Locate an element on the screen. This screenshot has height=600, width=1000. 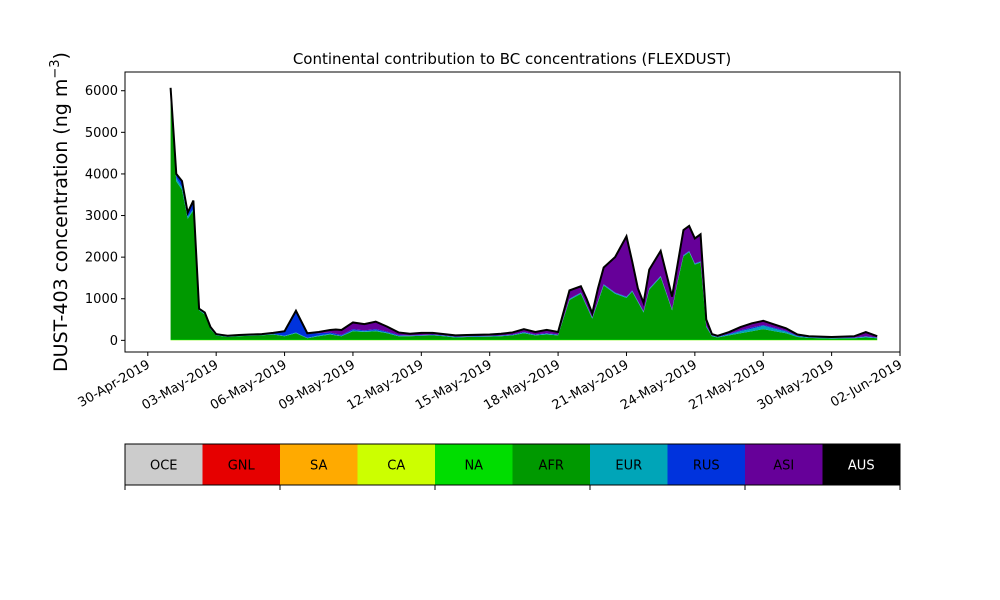
y-tick-label: 2000 is located at coordinates (101, 258).